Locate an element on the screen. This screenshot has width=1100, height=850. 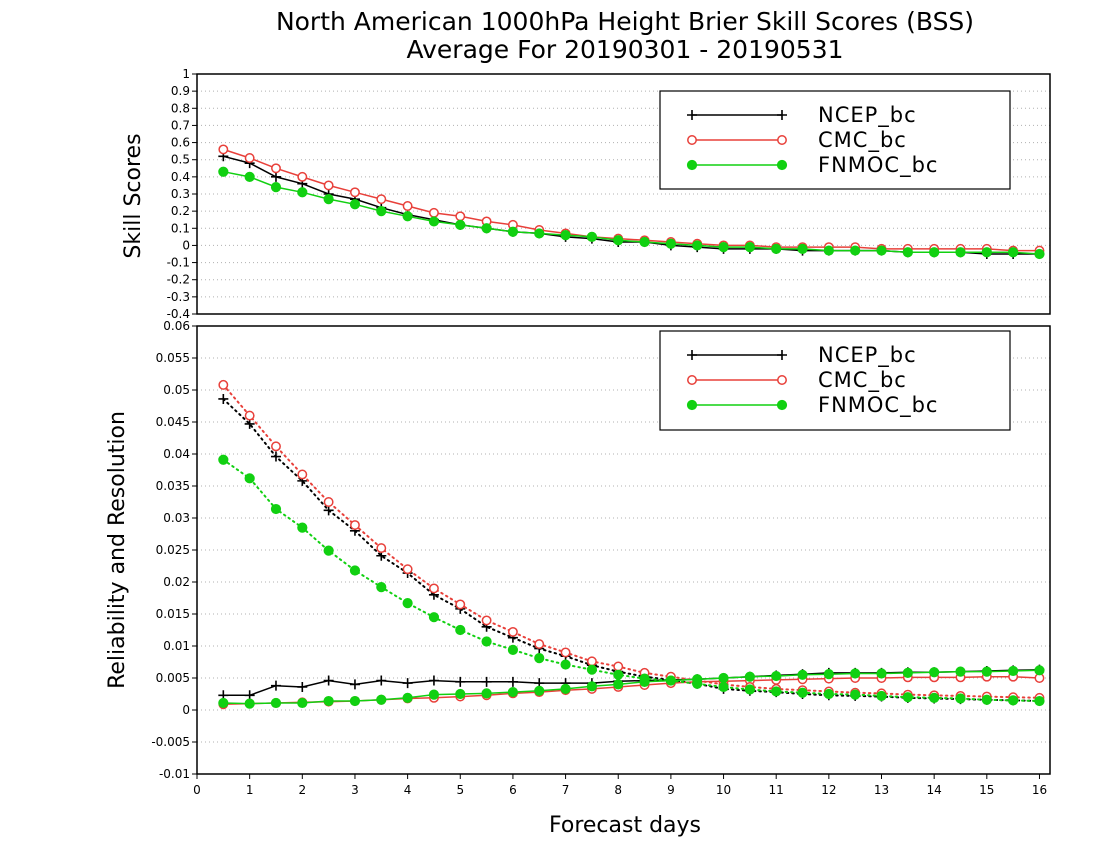
legend-cmc-bc-marker-start is located at coordinates (692, 140).